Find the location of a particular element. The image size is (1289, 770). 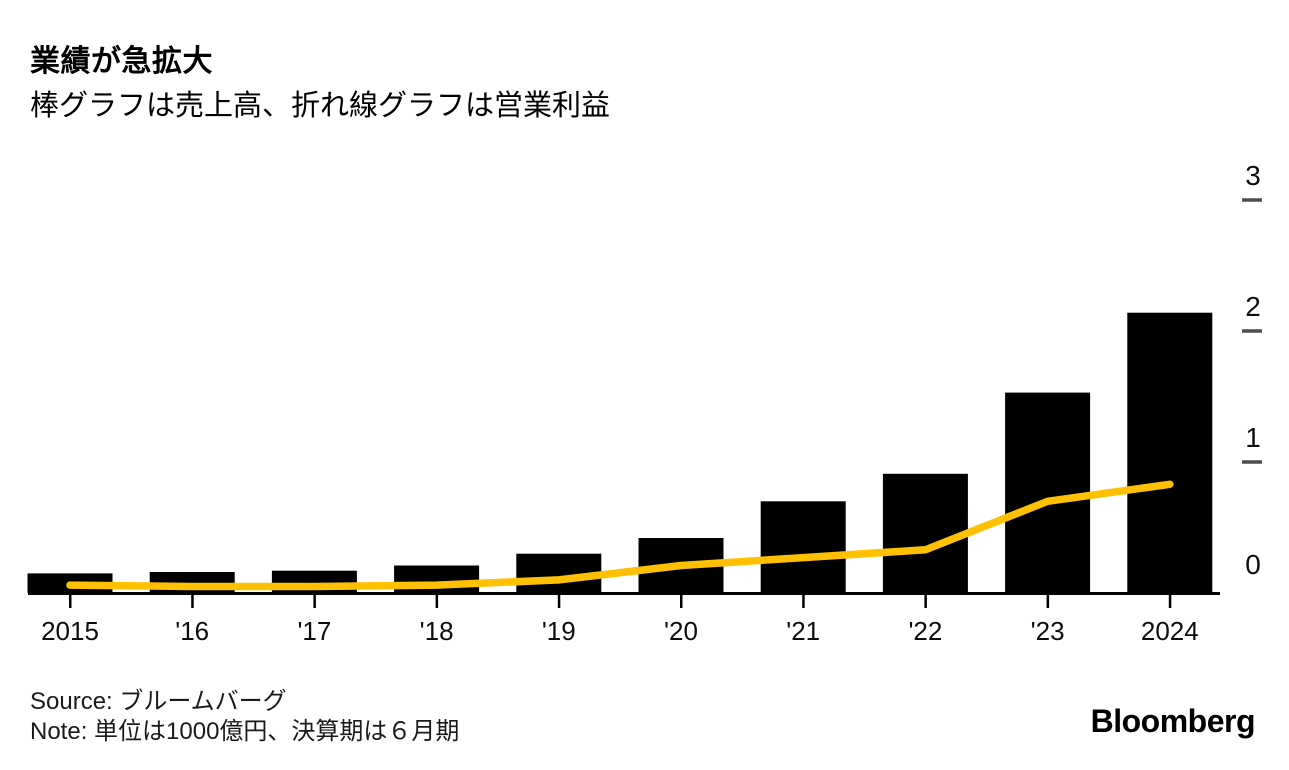

x-tick-'22 is located at coordinates (925, 601).